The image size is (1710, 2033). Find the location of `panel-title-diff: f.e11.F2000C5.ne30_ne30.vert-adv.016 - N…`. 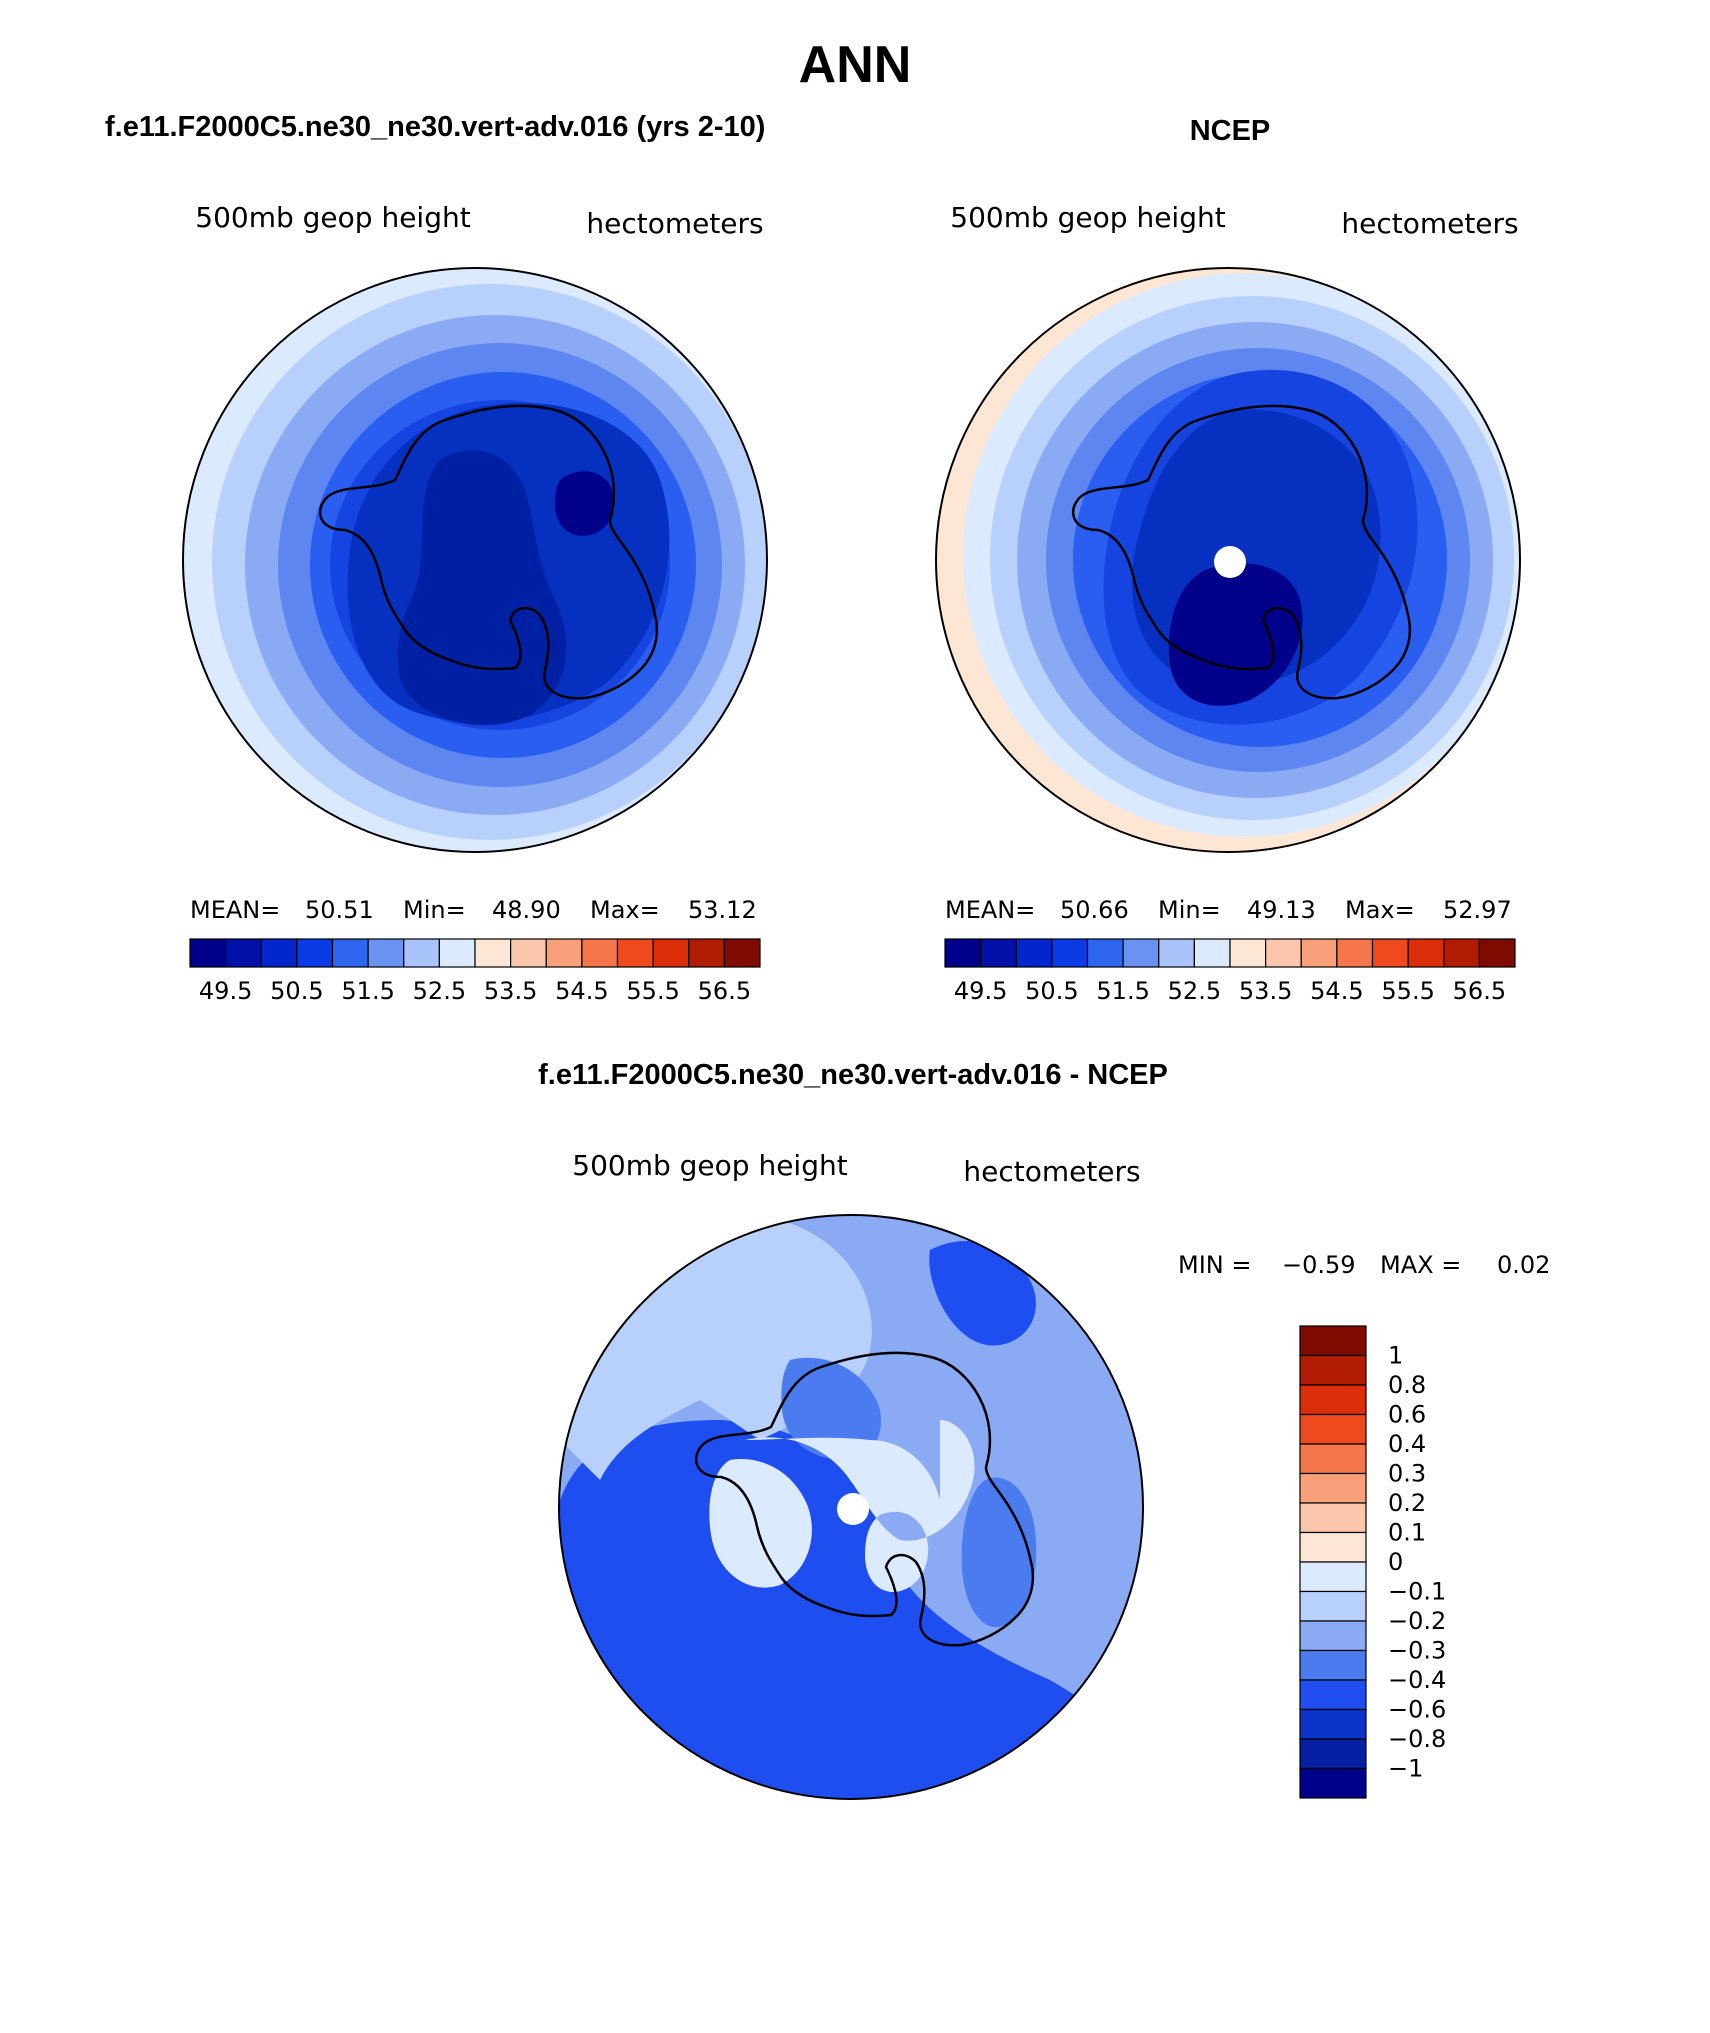

panel-title-diff: f.e11.F2000C5.ne30_ne30.vert-adv.016 - N… is located at coordinates (853, 1075).